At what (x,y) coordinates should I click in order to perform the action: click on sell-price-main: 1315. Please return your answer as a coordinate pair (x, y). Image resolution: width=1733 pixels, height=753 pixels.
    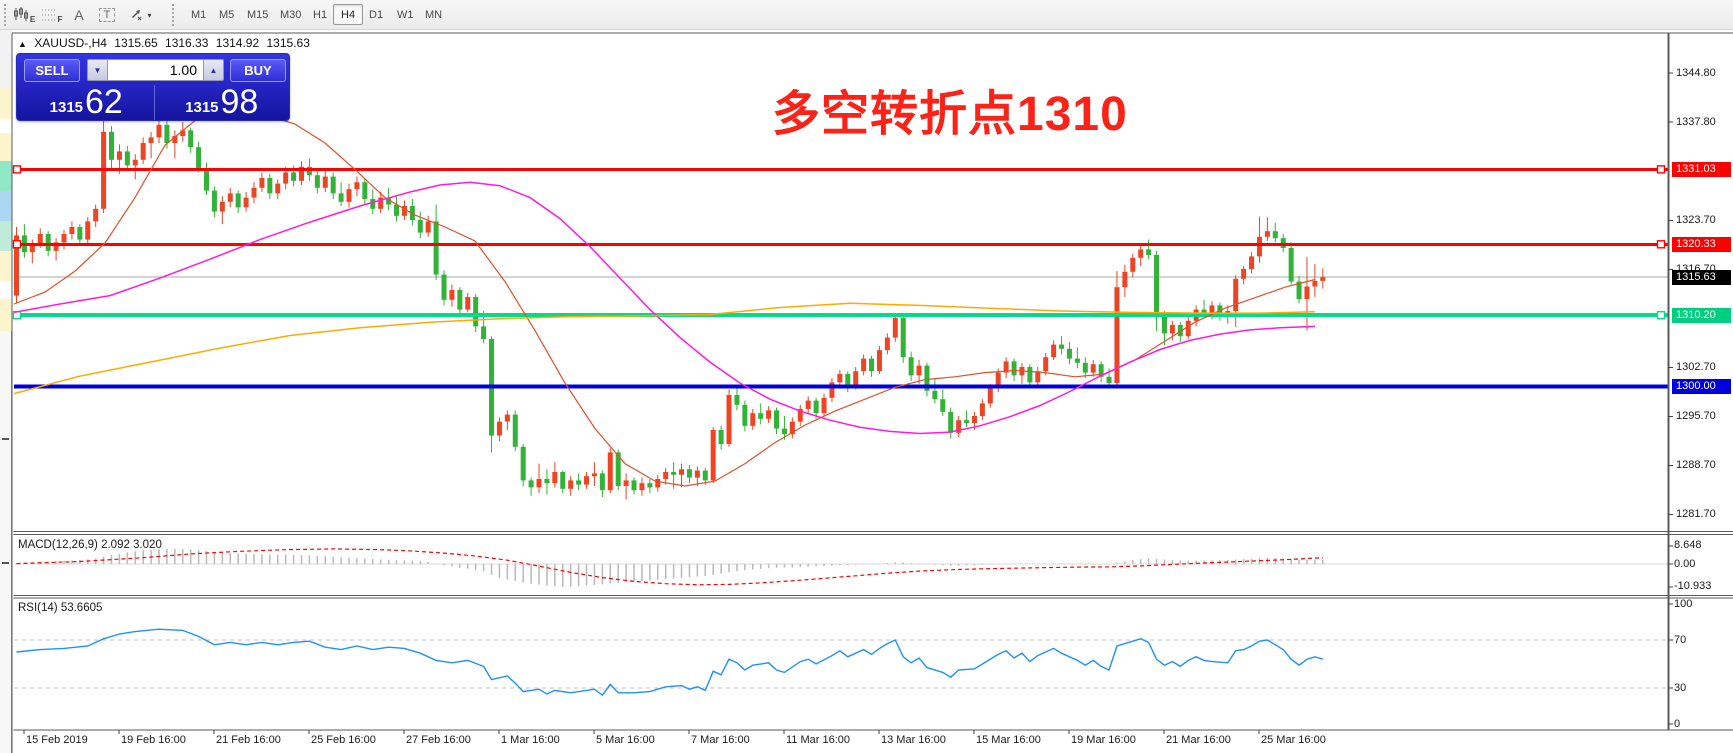
    Looking at the image, I should click on (66, 107).